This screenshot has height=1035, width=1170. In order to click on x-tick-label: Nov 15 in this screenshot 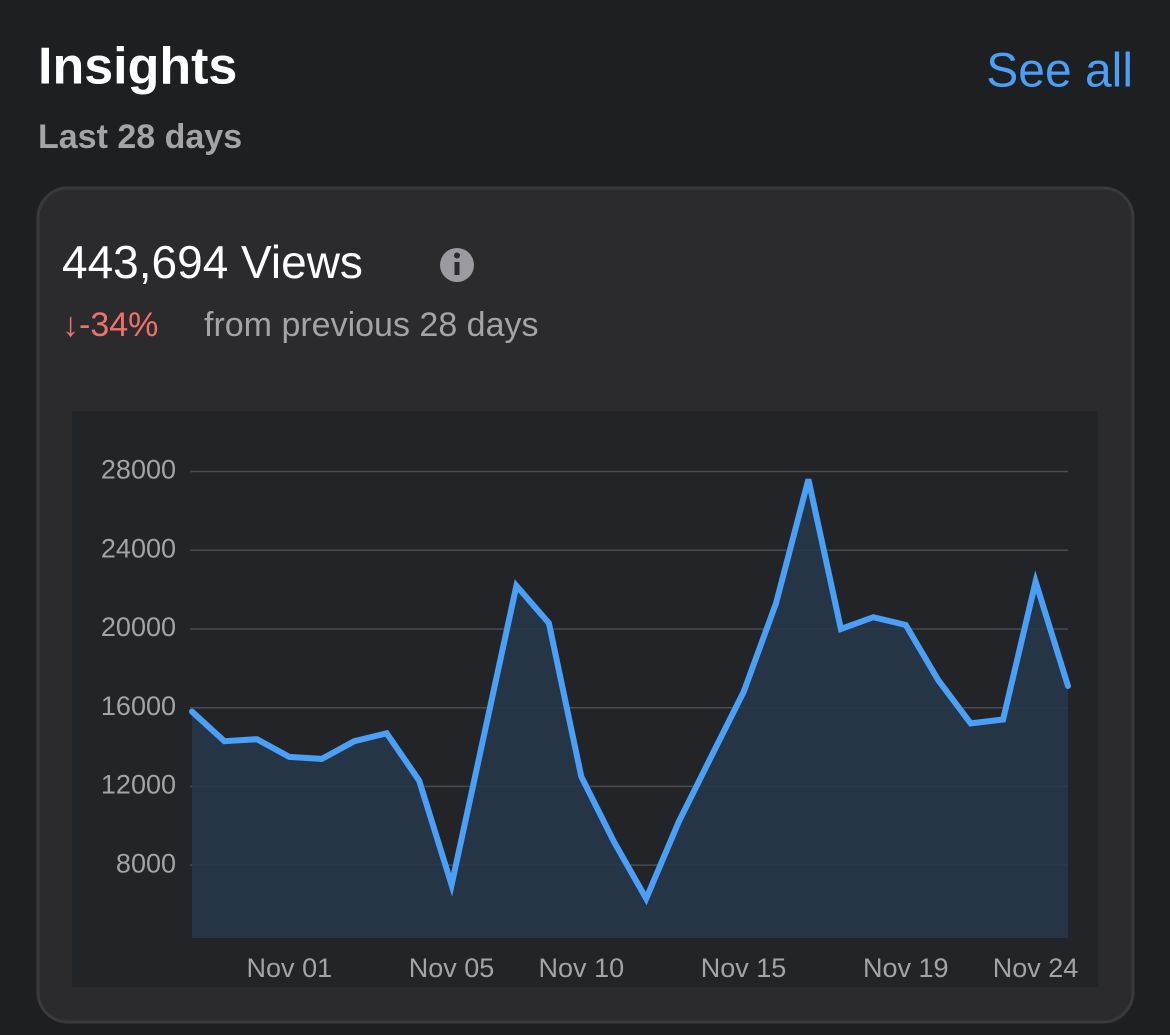, I will do `click(744, 968)`.